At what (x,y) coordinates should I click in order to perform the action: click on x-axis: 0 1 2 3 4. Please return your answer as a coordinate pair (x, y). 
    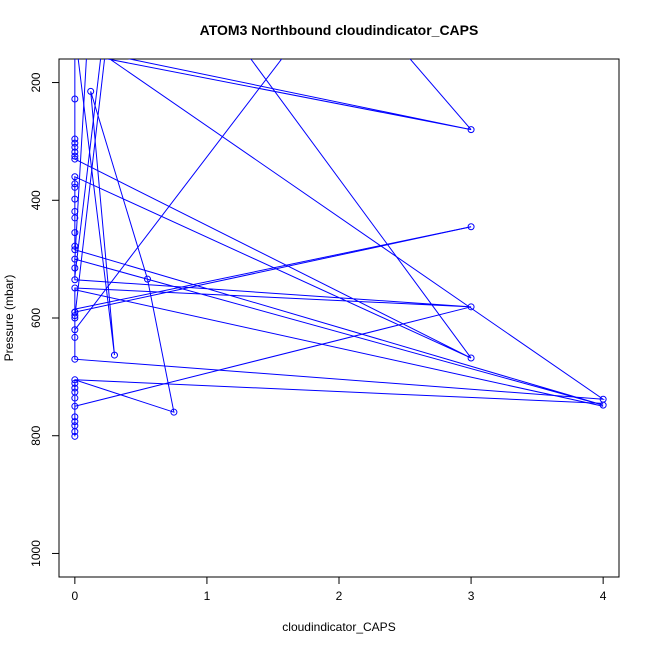
    Looking at the image, I should click on (339, 589).